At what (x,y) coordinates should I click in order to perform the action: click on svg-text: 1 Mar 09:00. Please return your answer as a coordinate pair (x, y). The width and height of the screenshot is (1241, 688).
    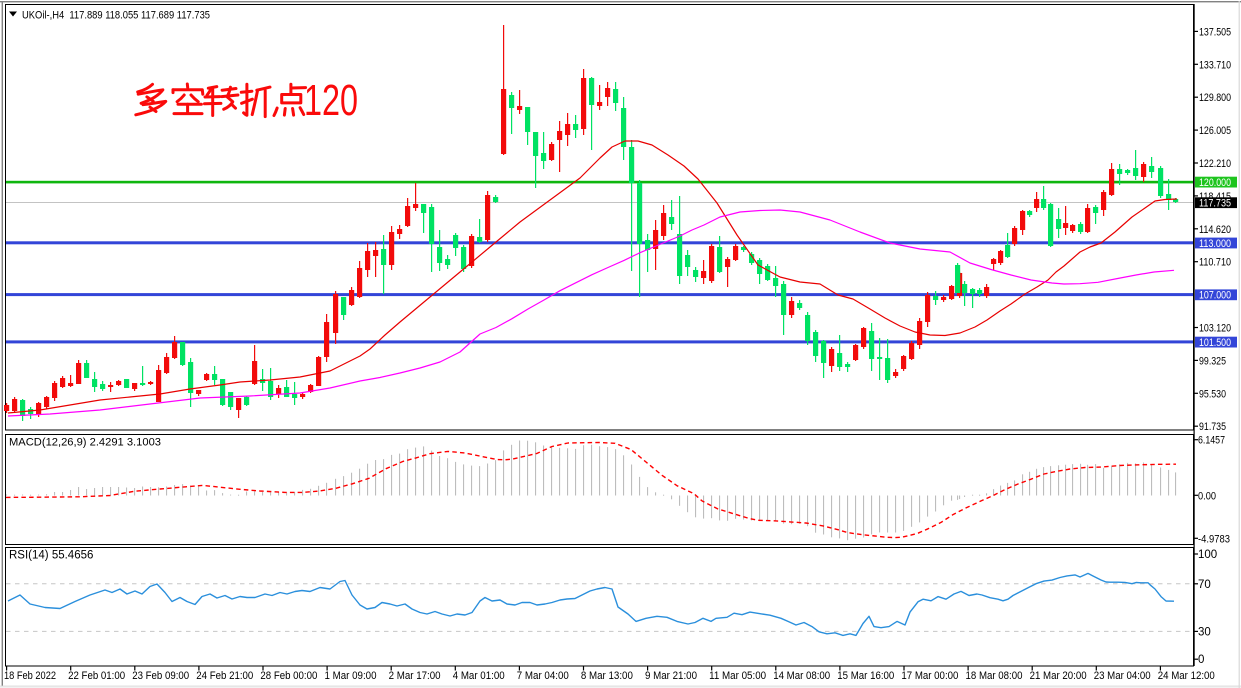
    Looking at the image, I should click on (351, 676).